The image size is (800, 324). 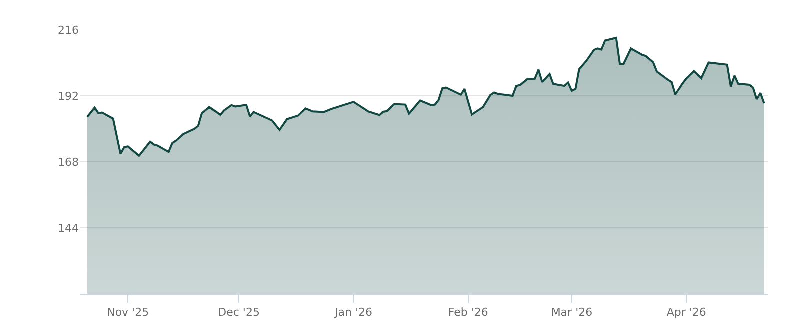 I want to click on y-tick-label: 168, so click(x=68, y=162).